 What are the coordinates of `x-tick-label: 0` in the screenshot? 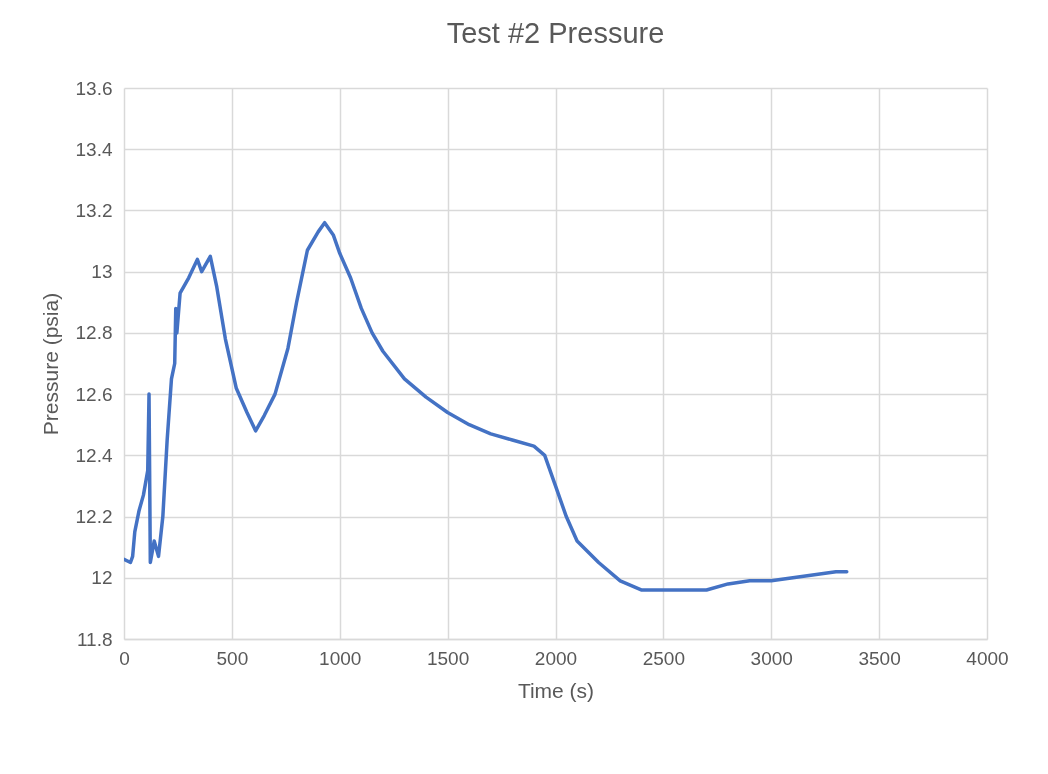 It's located at (124, 658).